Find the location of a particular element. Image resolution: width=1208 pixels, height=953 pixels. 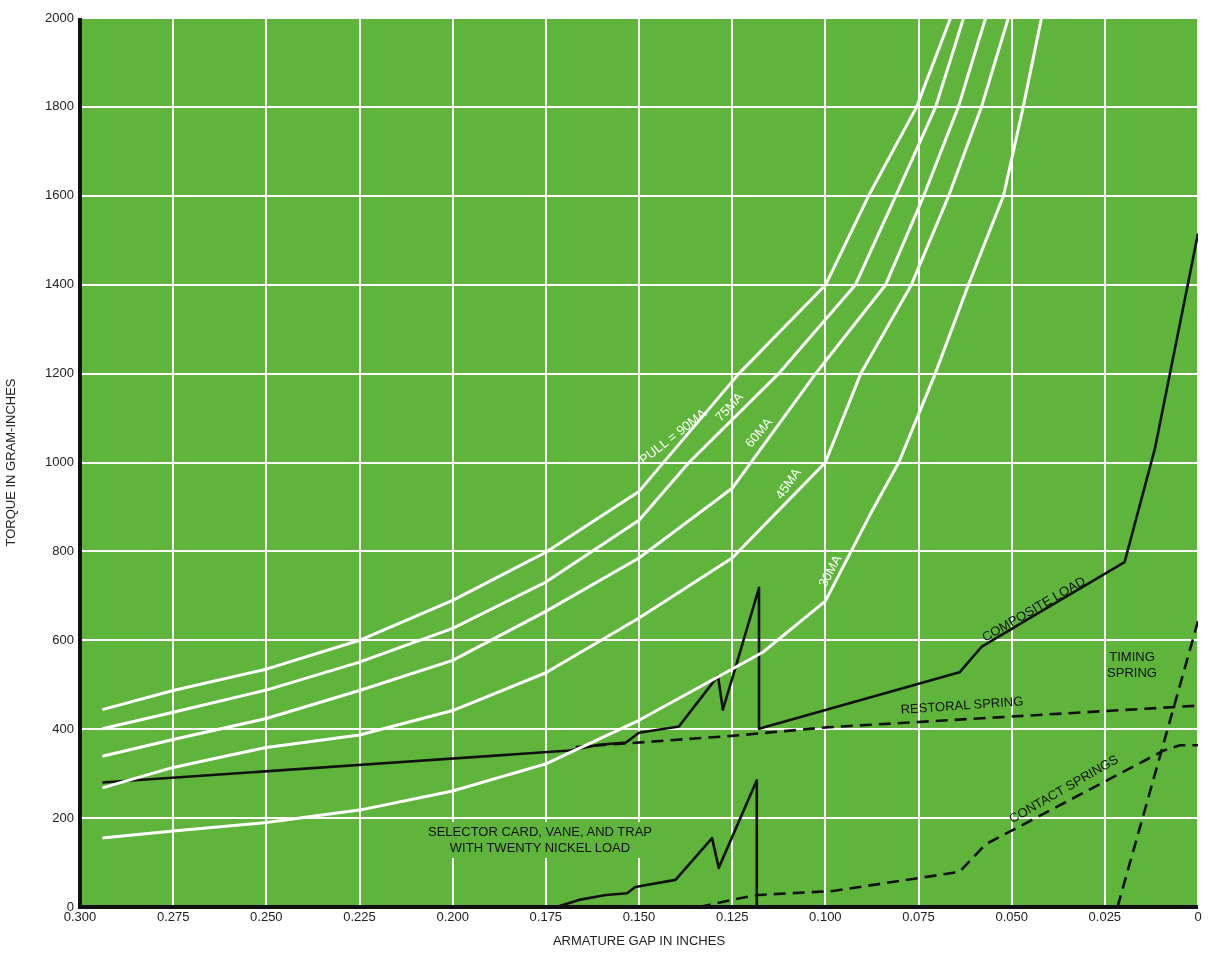

y-tick-label: 200 is located at coordinates (63, 817).